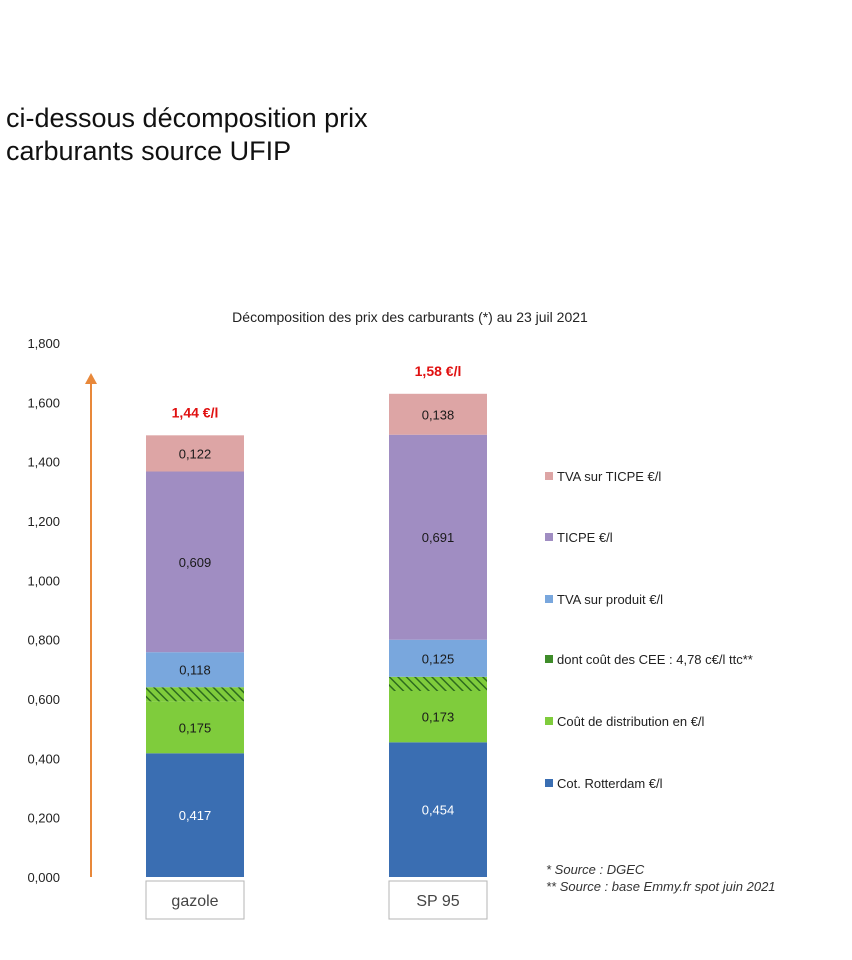 Image resolution: width=852 pixels, height=960 pixels. What do you see at coordinates (43, 462) in the screenshot?
I see `y-tick-label: 1,400` at bounding box center [43, 462].